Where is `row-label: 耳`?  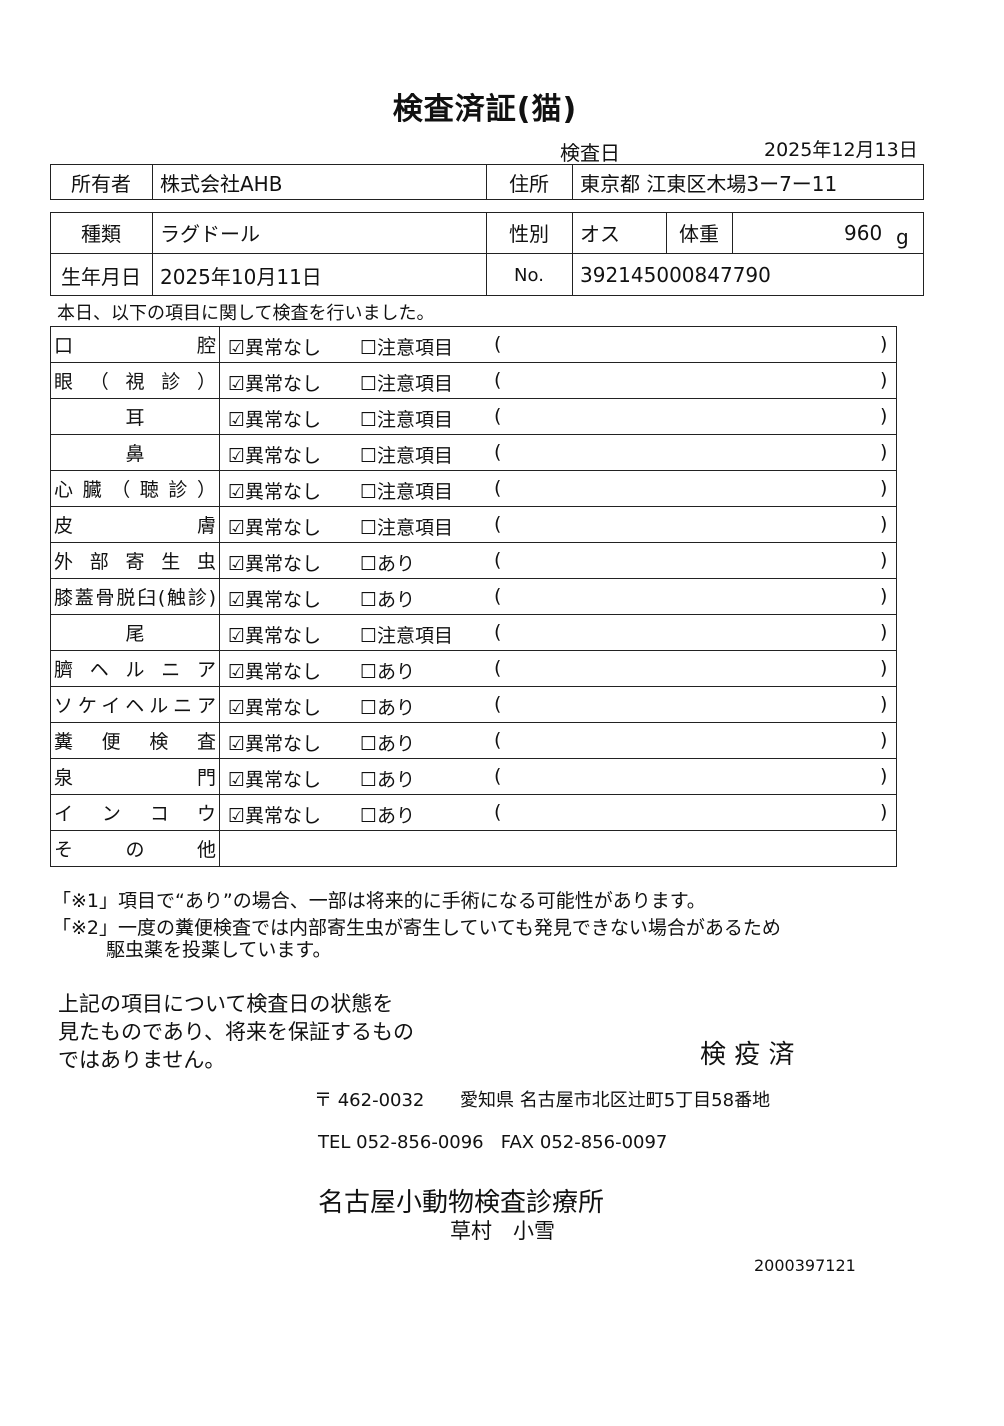 row-label: 耳 is located at coordinates (135, 418).